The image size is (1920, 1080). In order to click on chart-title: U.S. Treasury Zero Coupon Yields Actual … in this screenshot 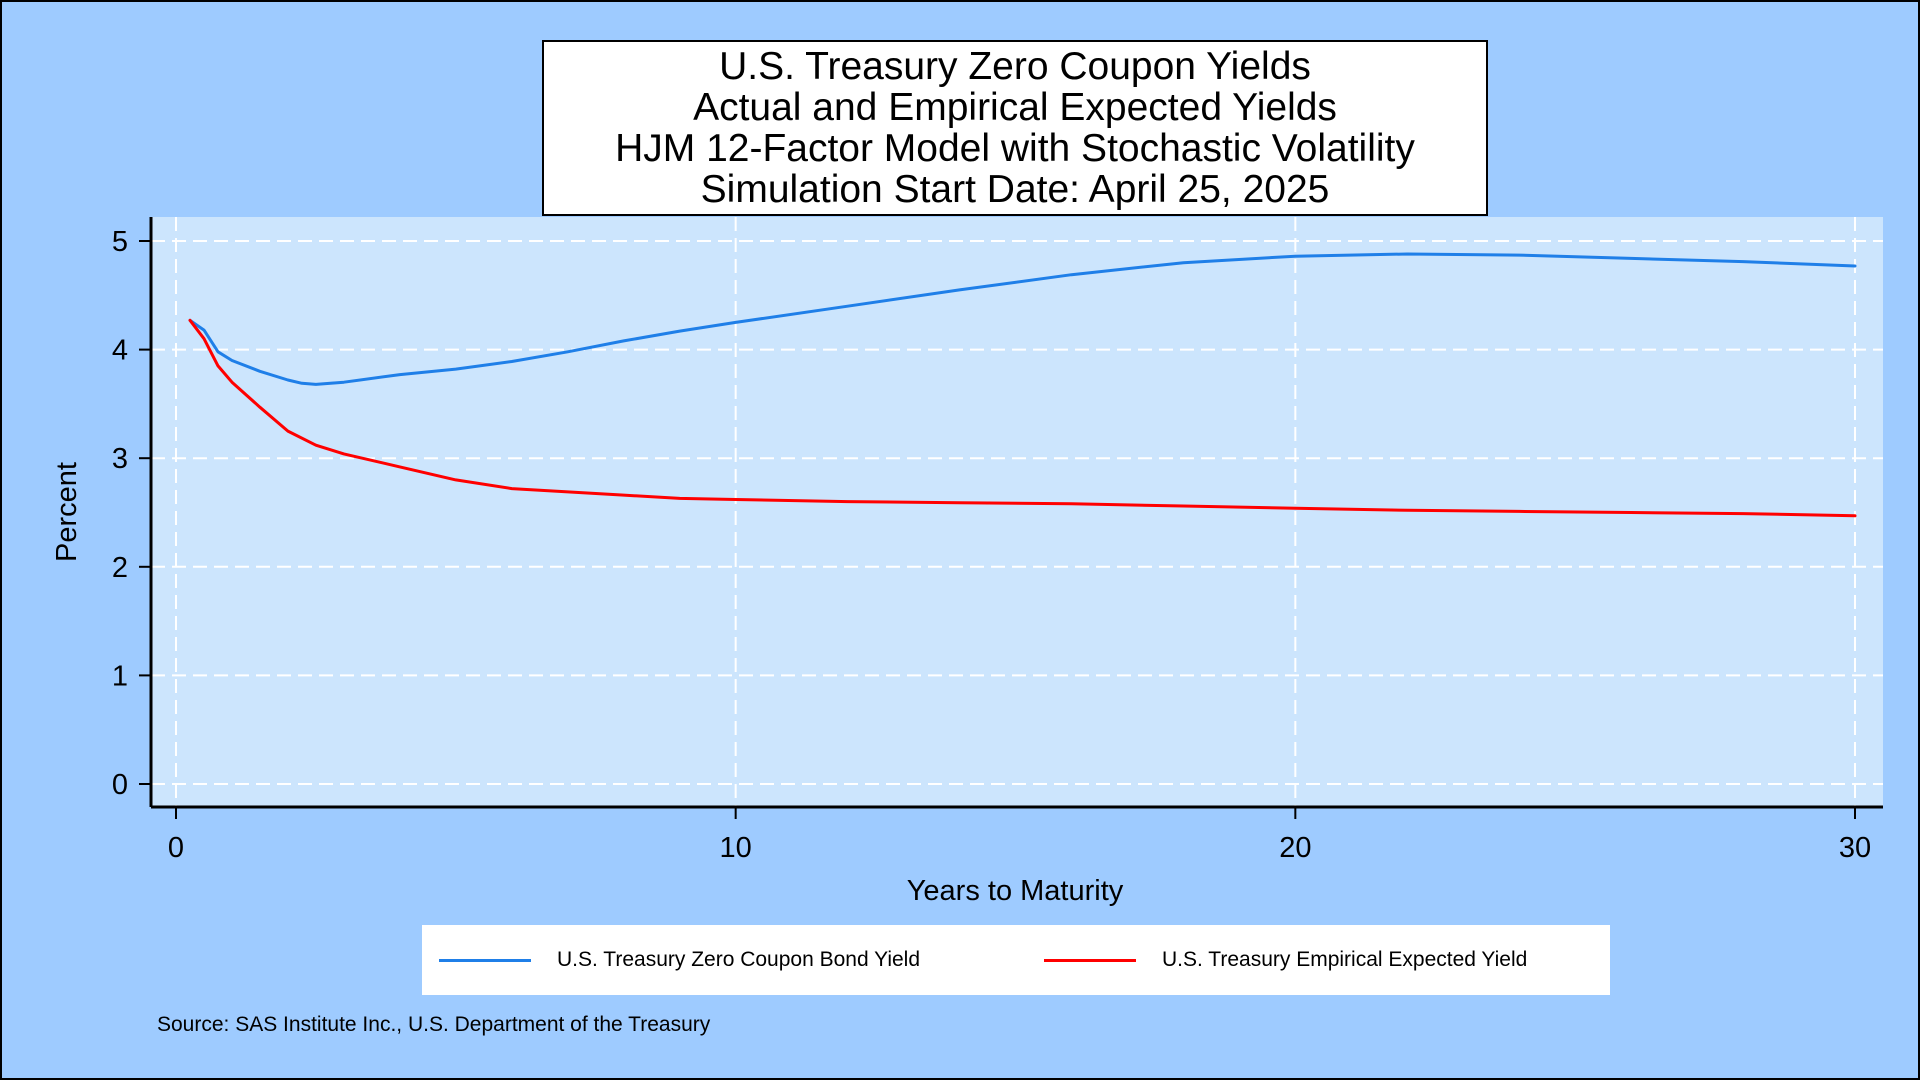, I will do `click(1015, 128)`.